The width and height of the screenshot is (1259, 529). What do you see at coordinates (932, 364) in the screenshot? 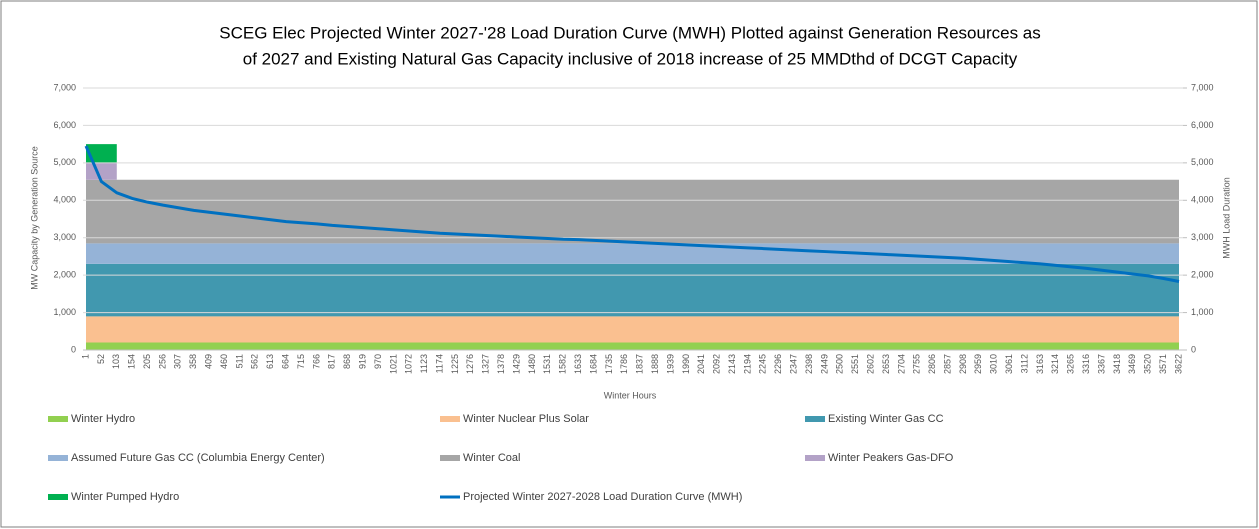
I see `x-tick-label: 2806` at bounding box center [932, 364].